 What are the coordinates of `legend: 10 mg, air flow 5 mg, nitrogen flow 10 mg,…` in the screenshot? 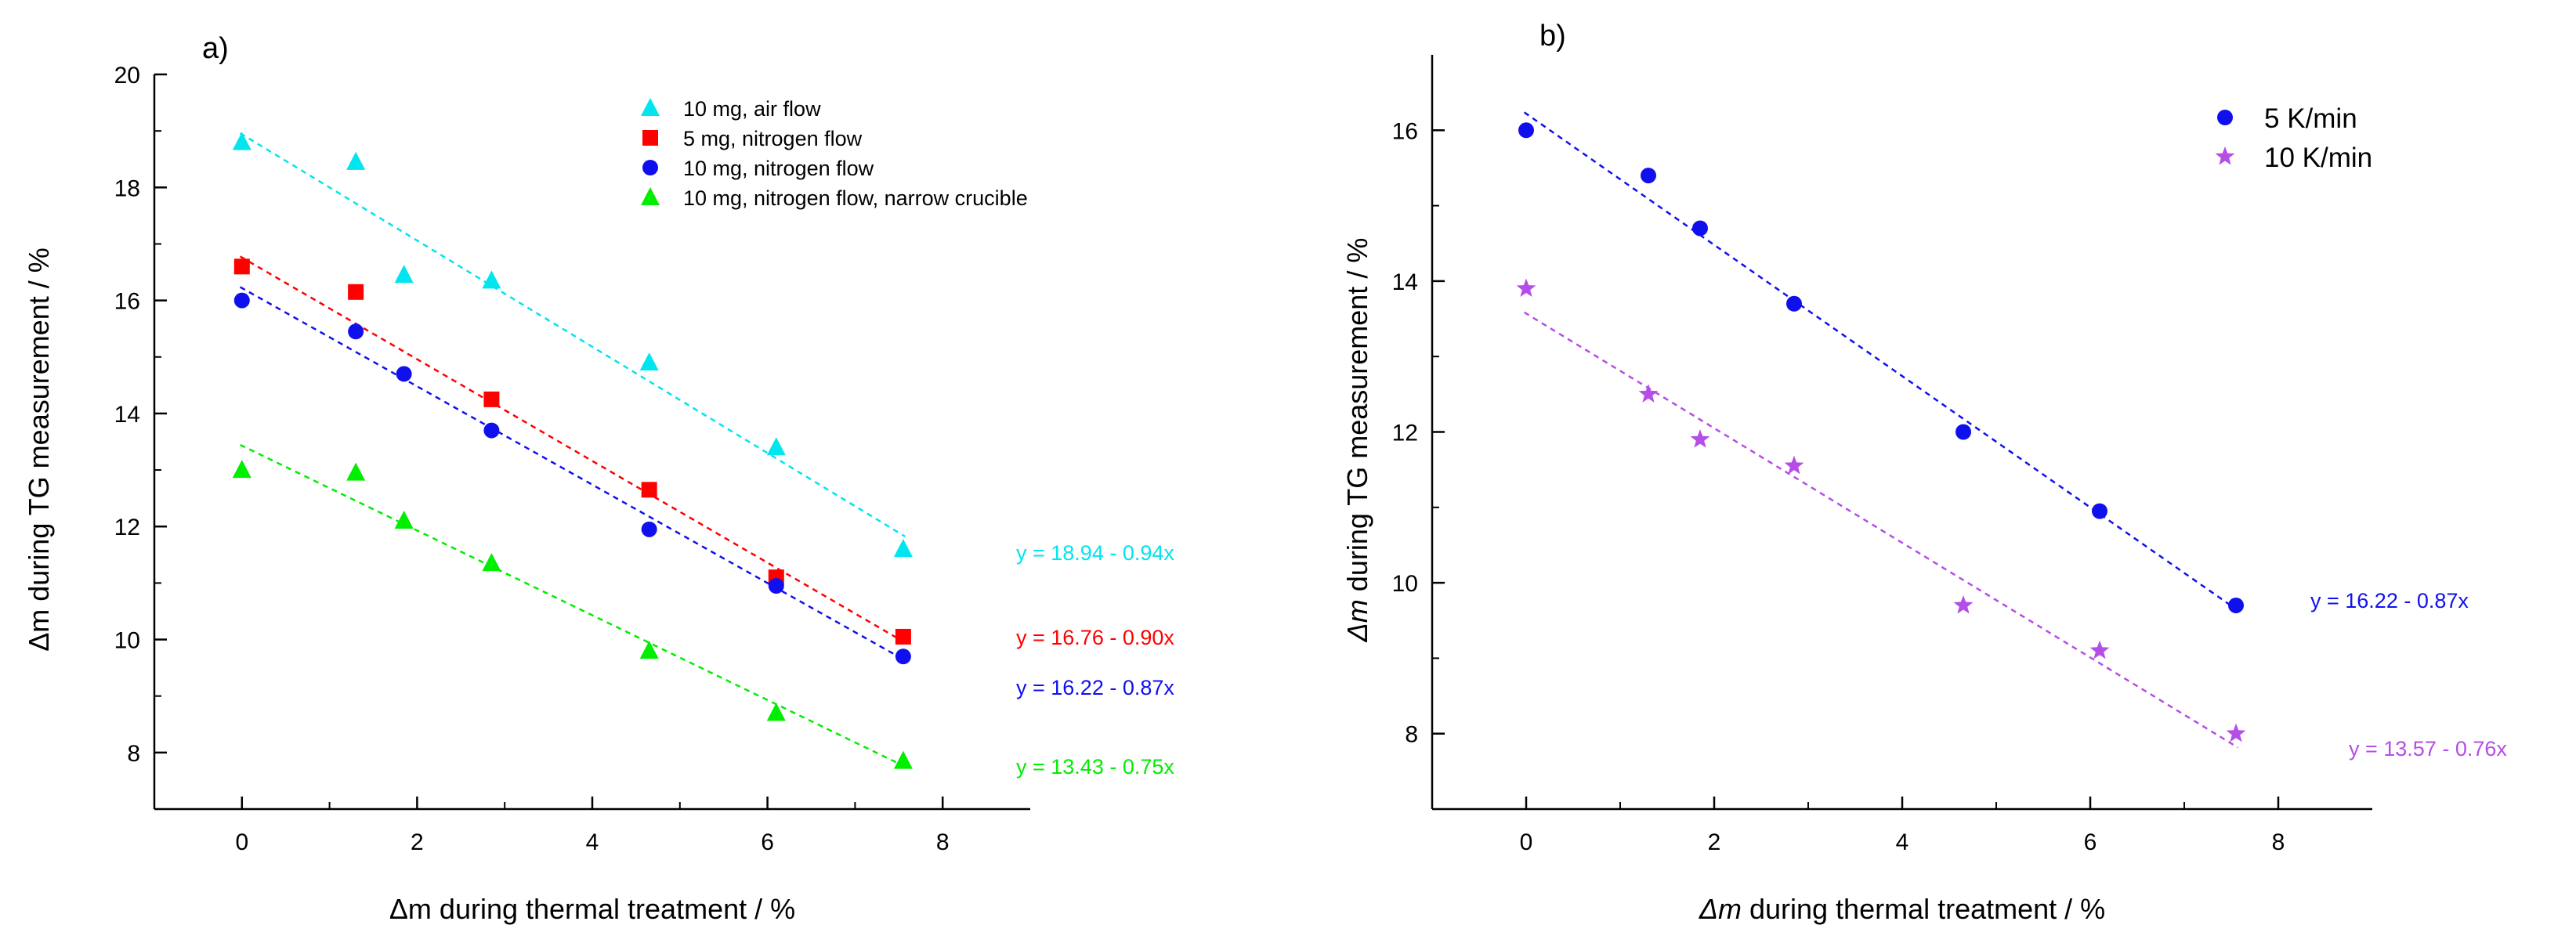 It's located at (835, 153).